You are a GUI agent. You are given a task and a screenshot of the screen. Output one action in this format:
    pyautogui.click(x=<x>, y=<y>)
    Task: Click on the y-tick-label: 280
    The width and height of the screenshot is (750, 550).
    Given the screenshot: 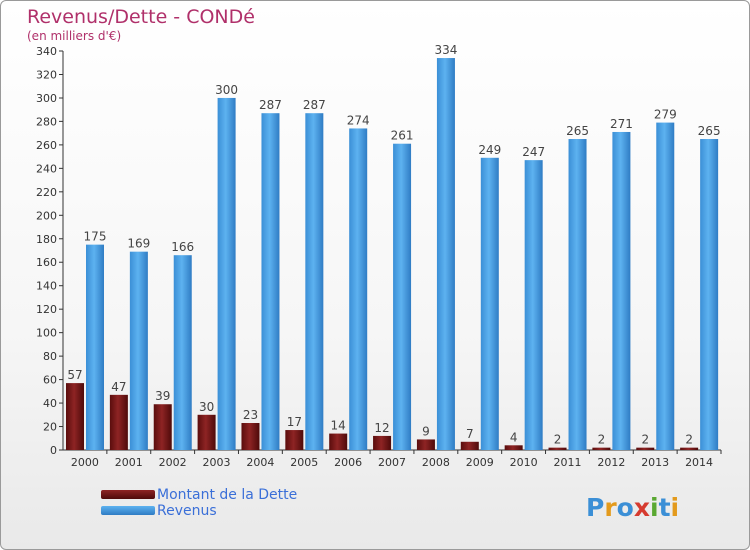 What is the action you would take?
    pyautogui.click(x=46, y=121)
    